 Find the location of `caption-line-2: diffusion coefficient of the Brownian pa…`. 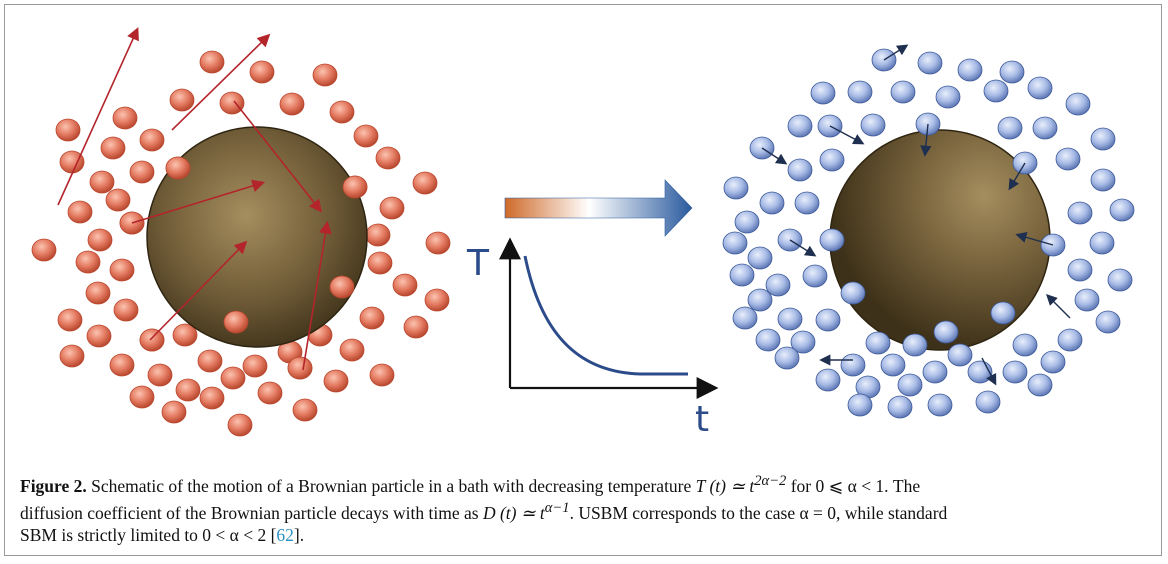

caption-line-2: diffusion coefficient of the Brownian pa… is located at coordinates (484, 511).